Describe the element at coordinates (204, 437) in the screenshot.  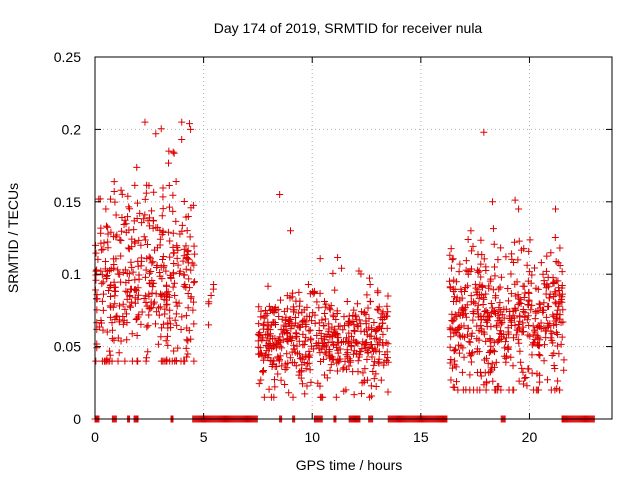
I see `x-tick-label: 5` at that location.